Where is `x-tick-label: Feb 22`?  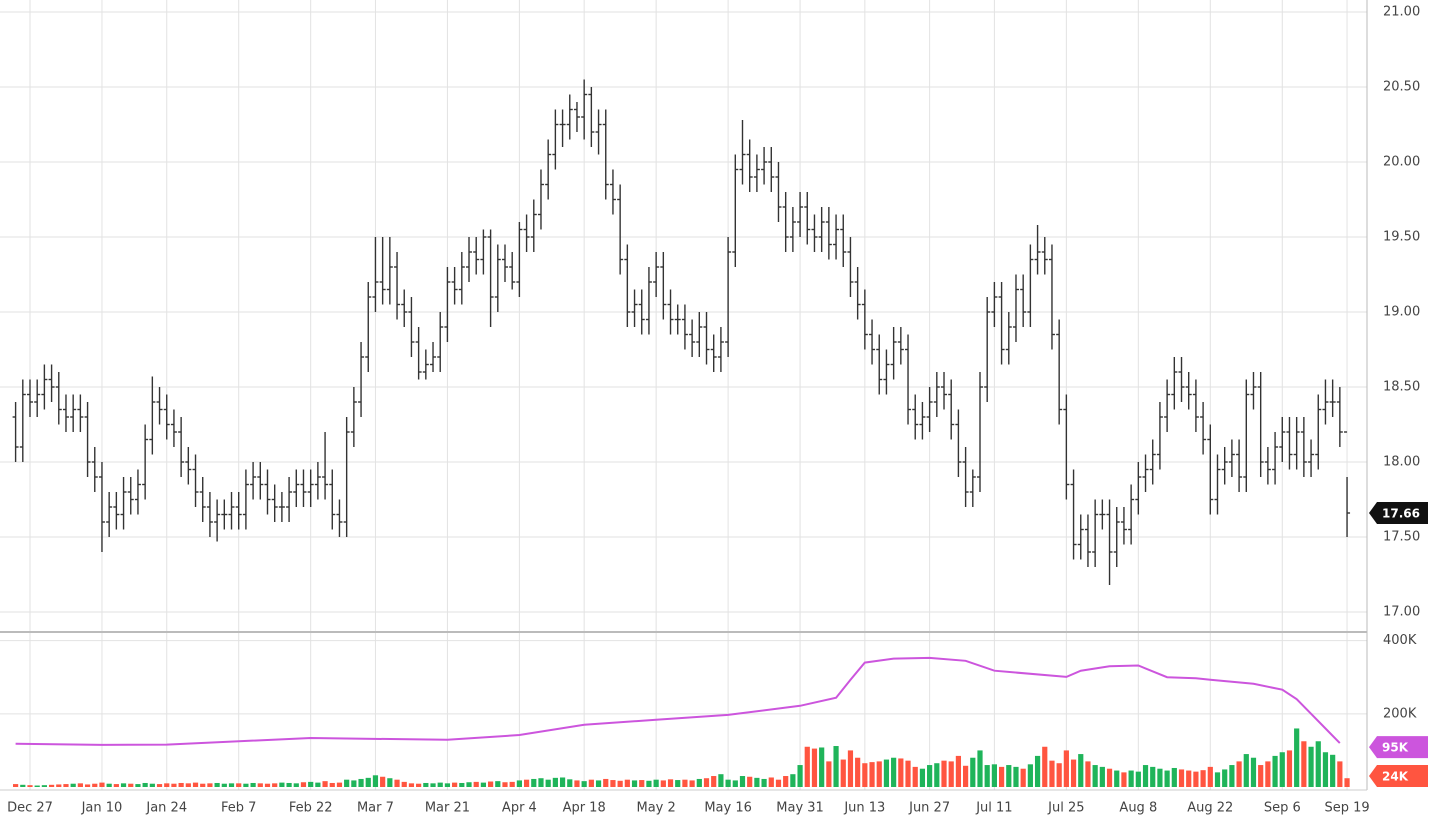 x-tick-label: Feb 22 is located at coordinates (311, 808).